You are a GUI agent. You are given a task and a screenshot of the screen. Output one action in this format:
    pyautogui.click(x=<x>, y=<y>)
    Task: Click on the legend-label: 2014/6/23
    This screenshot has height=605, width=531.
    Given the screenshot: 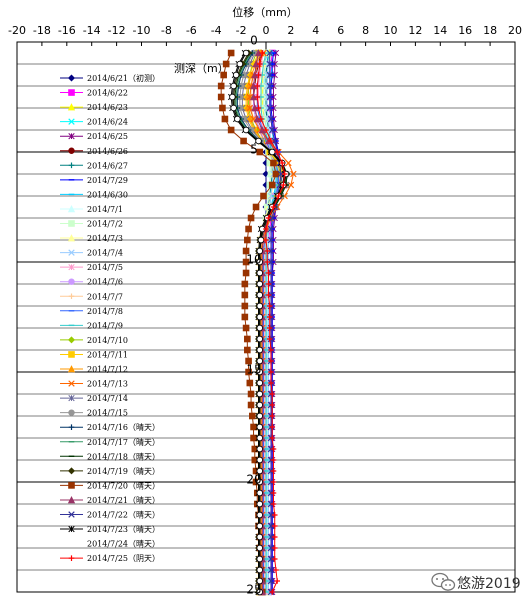 What is the action you would take?
    pyautogui.click(x=107, y=107)
    